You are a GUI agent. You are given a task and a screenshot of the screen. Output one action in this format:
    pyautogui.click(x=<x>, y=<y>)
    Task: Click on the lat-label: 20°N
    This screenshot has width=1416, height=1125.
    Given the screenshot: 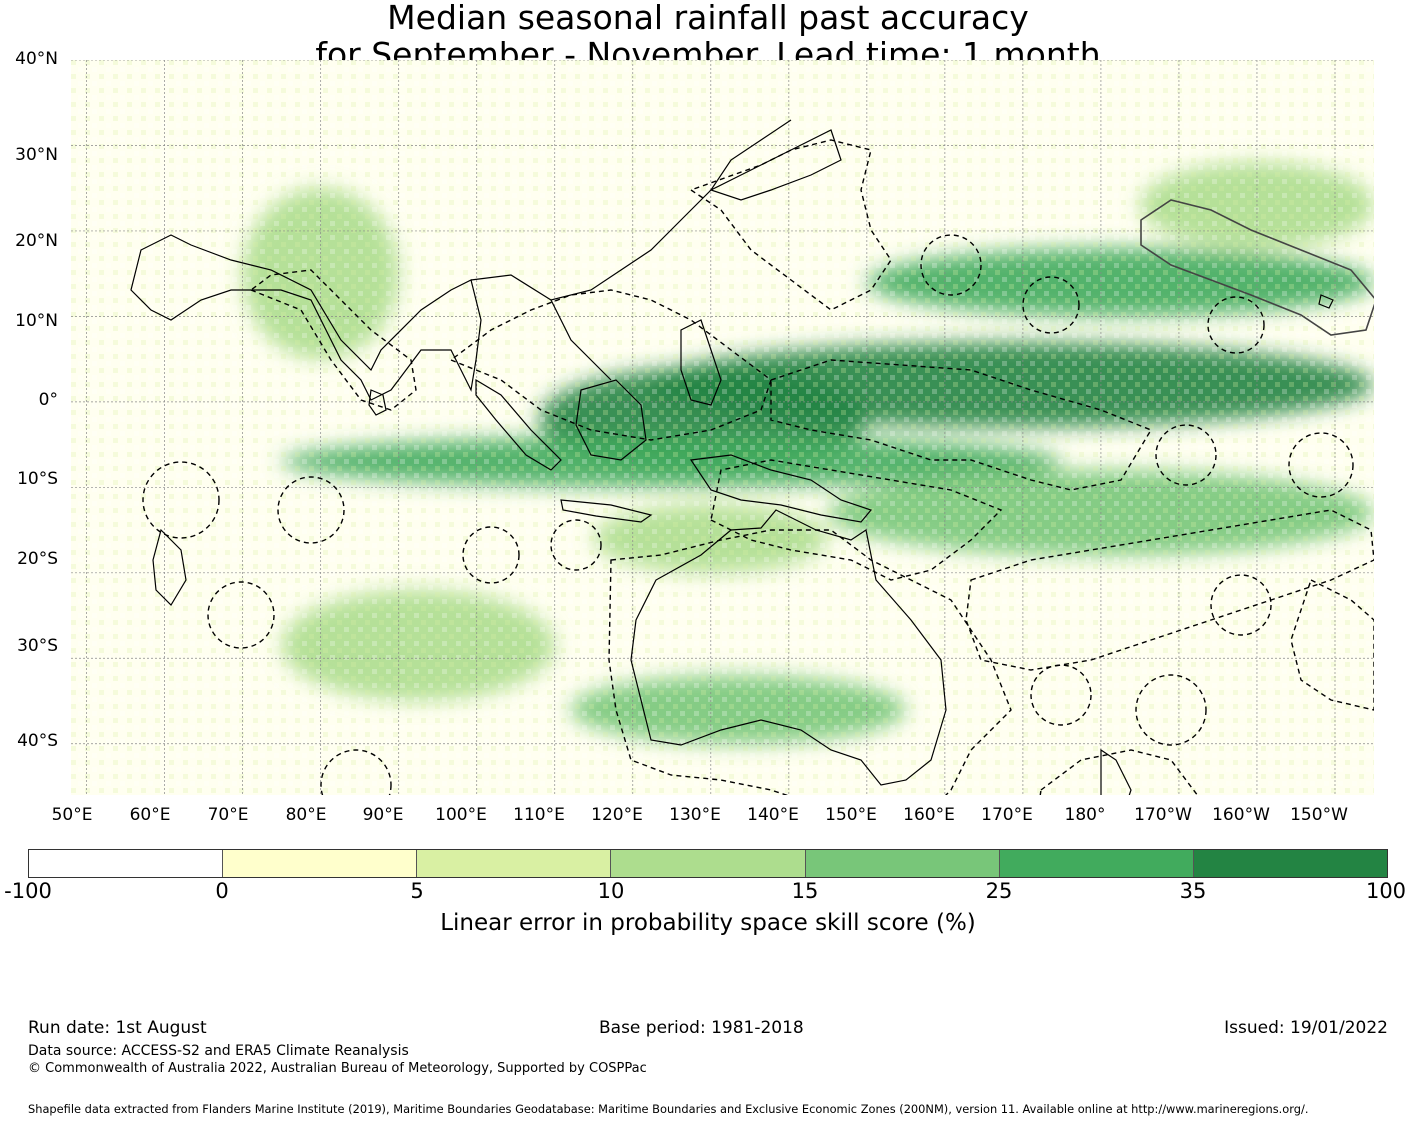 What is the action you would take?
    pyautogui.click(x=36, y=241)
    